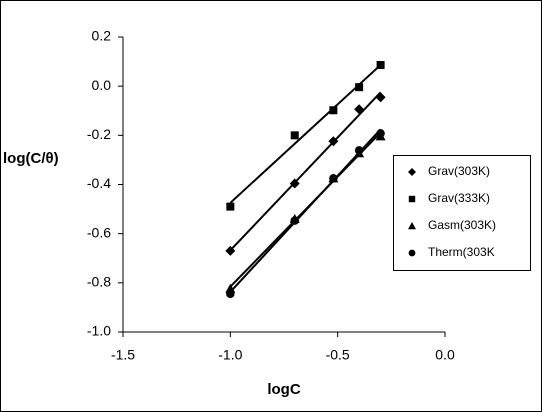 Image resolution: width=542 pixels, height=412 pixels. Describe the element at coordinates (99, 232) in the screenshot. I see `y-tick-label: -0.6` at that location.